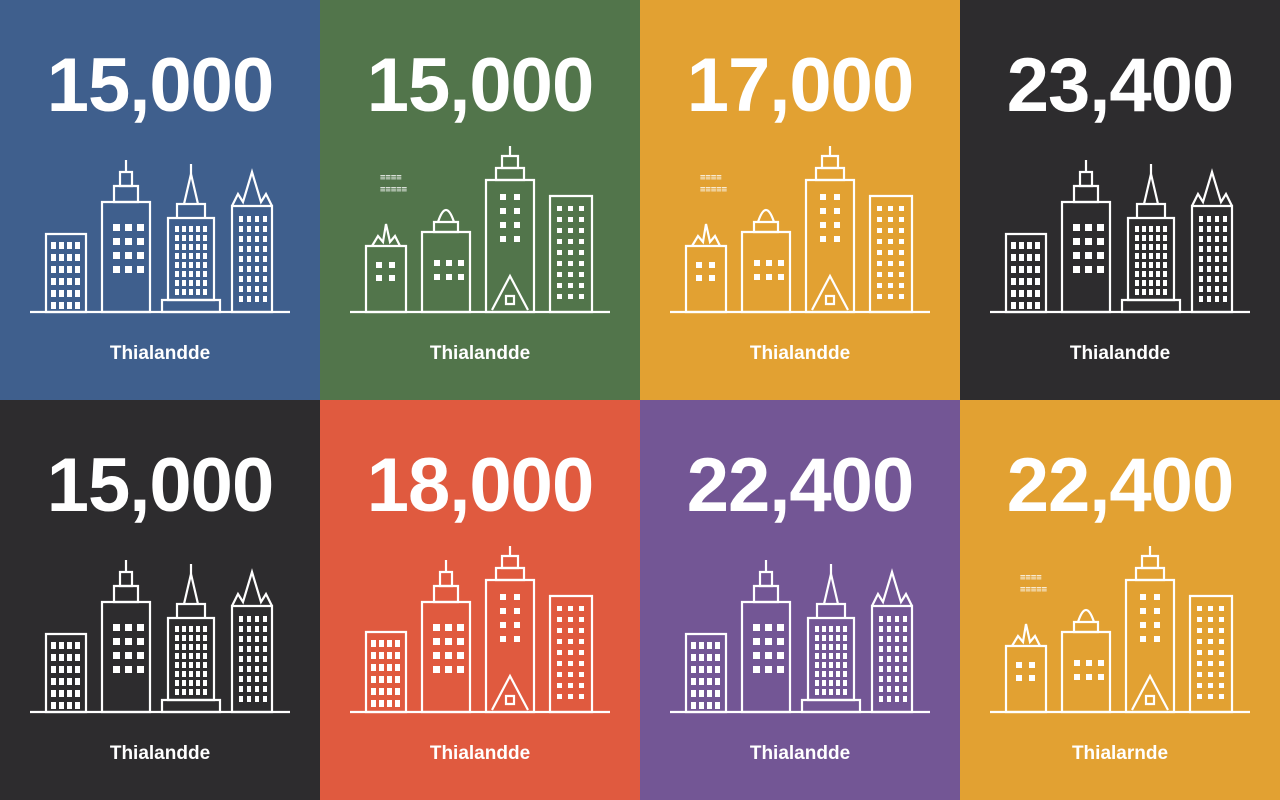 This screenshot has height=800, width=1280. What do you see at coordinates (480, 485) in the screenshot?
I see `tile-number: 18,000` at bounding box center [480, 485].